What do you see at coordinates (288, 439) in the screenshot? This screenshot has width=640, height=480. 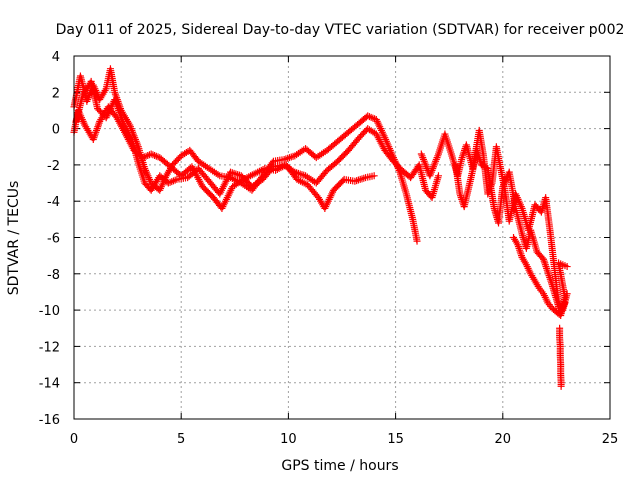 I see `x-tick-label: 10` at bounding box center [288, 439].